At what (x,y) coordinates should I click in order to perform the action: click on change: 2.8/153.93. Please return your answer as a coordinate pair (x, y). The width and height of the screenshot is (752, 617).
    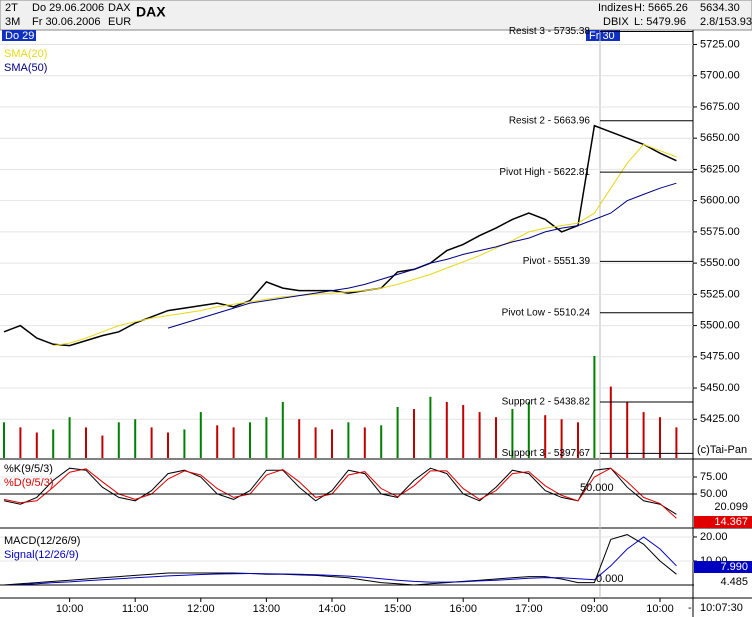
    Looking at the image, I should click on (726, 22).